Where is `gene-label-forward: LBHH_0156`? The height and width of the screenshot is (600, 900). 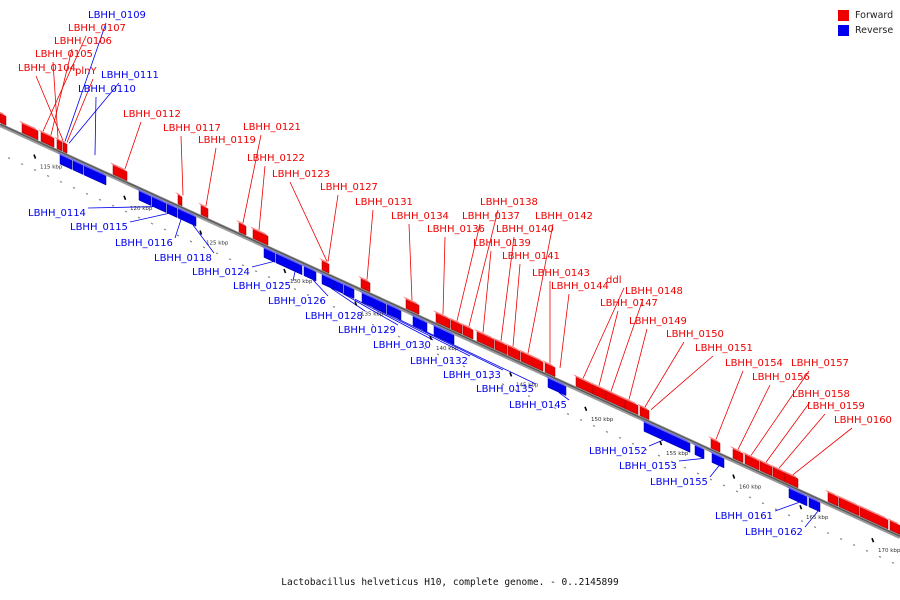
gene-label-forward: LBHH_0156 is located at coordinates (781, 377).